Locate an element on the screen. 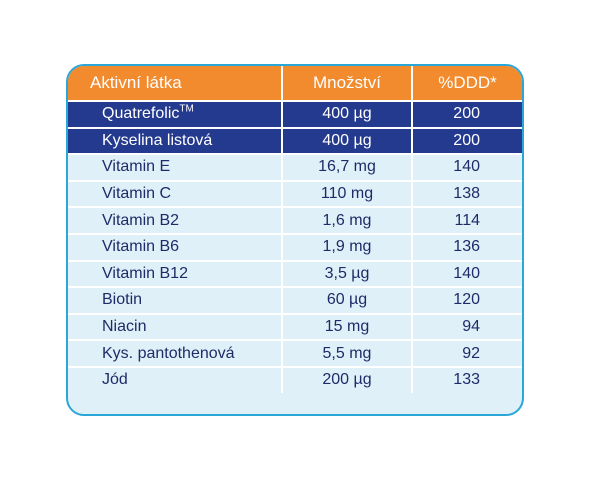 The width and height of the screenshot is (590, 485). header-rdi-percent: %DDD* is located at coordinates (467, 84).